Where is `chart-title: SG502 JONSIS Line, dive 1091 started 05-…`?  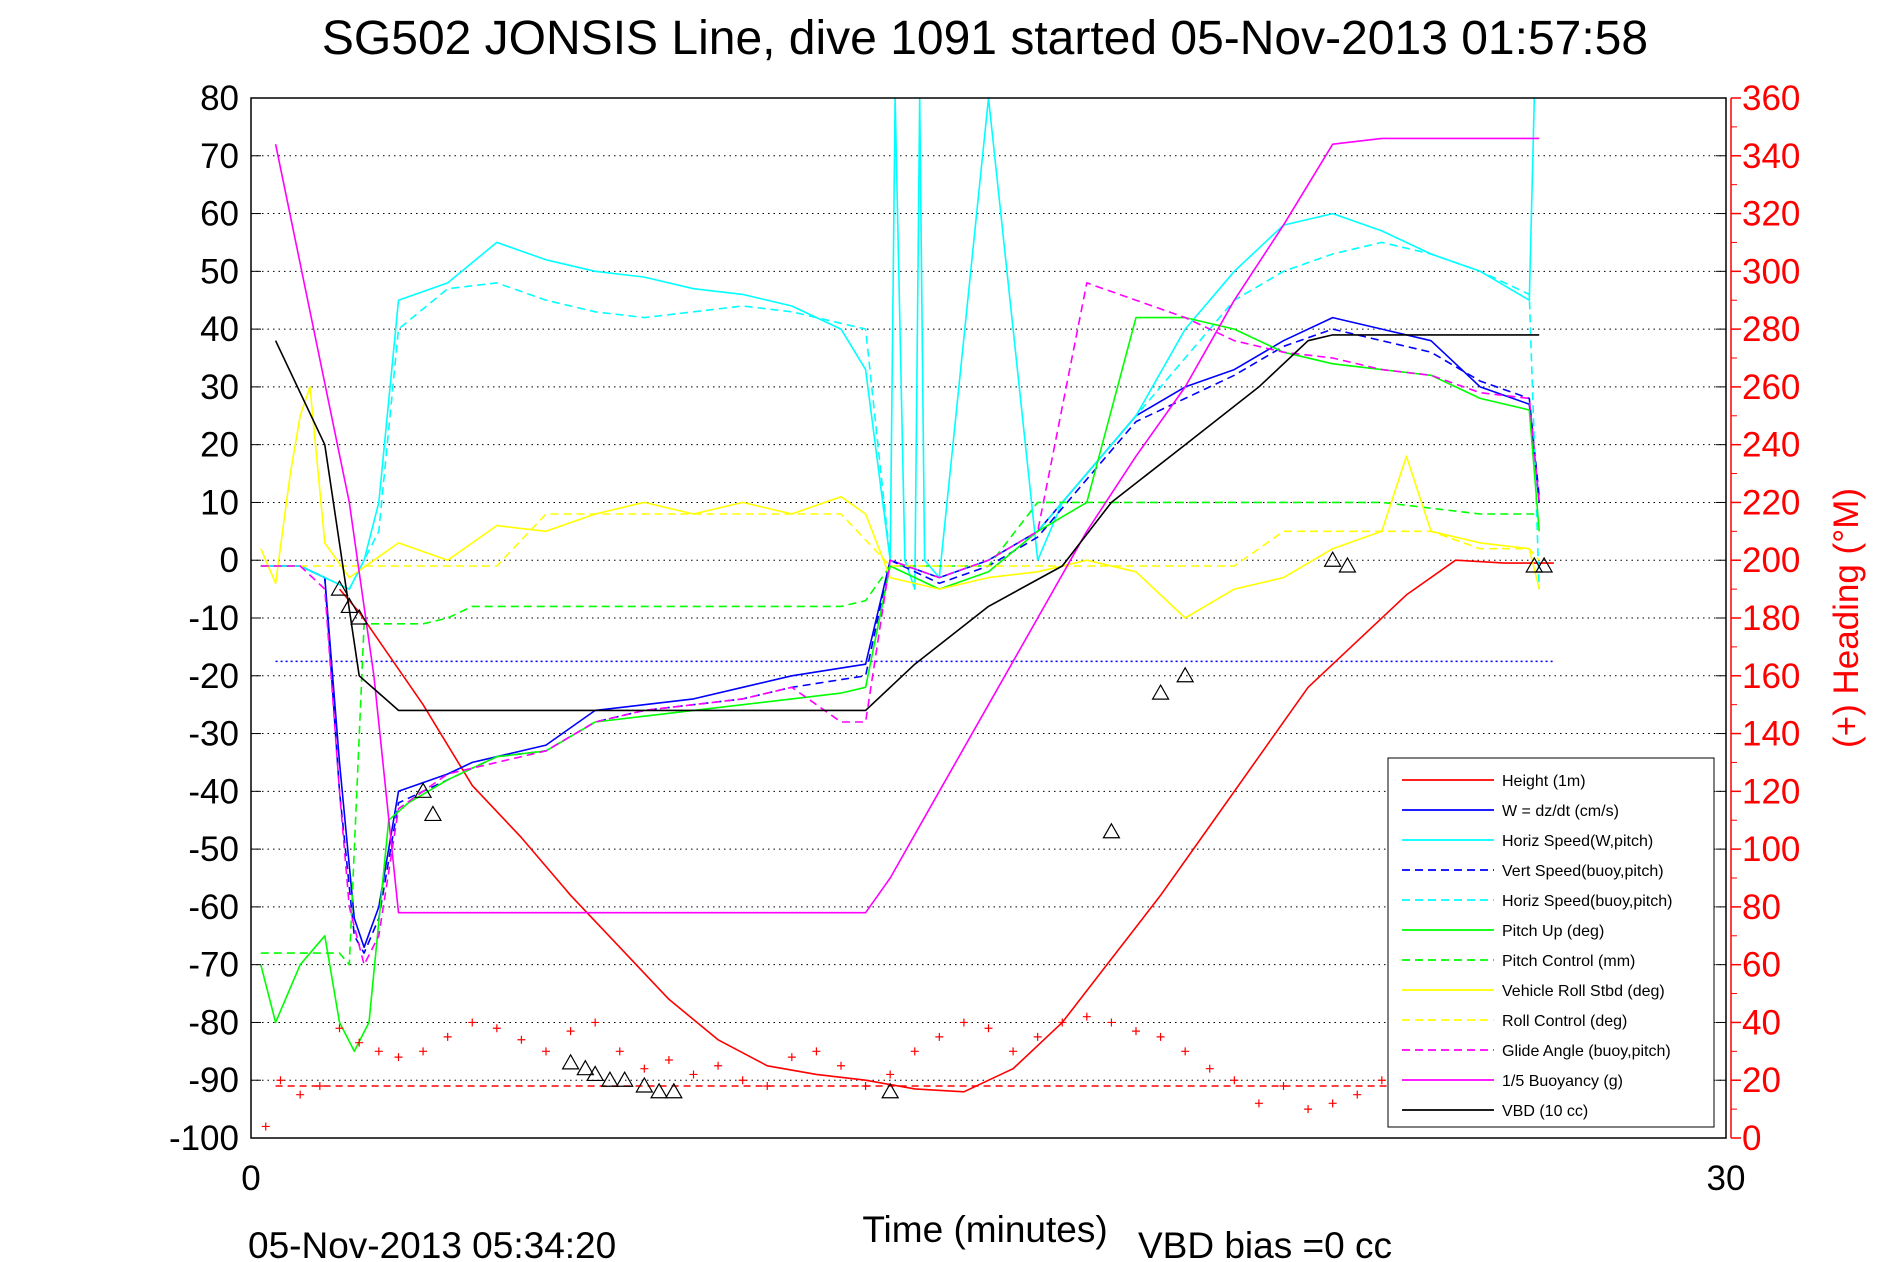 chart-title: SG502 JONSIS Line, dive 1091 started 05-… is located at coordinates (985, 38).